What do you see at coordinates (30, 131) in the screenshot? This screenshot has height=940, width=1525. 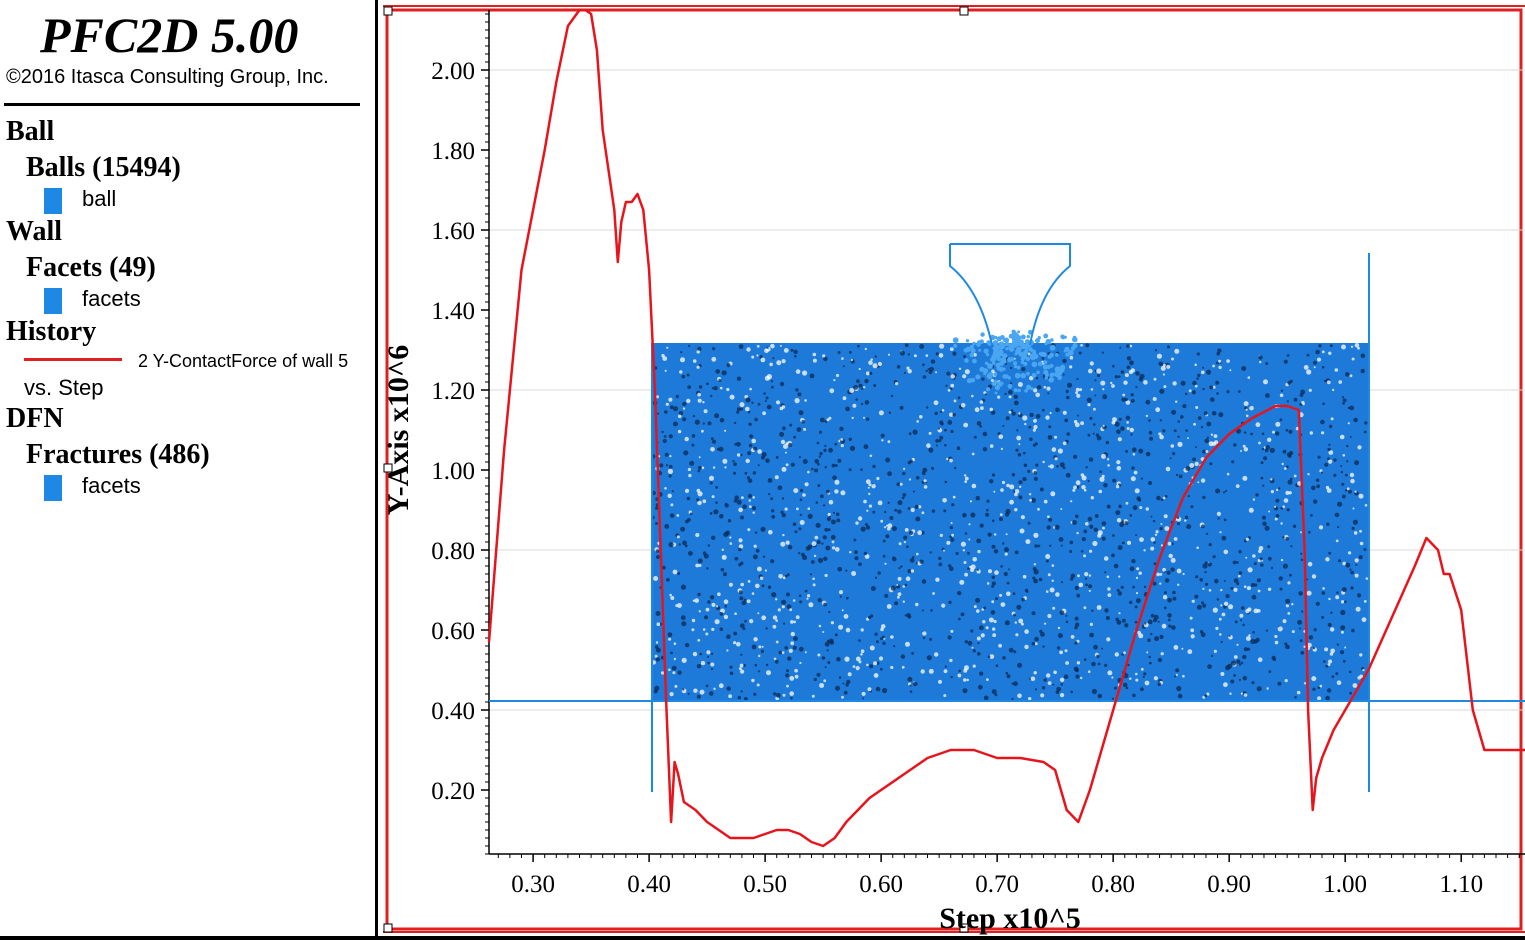 I see `legend-category-ball: Ball` at bounding box center [30, 131].